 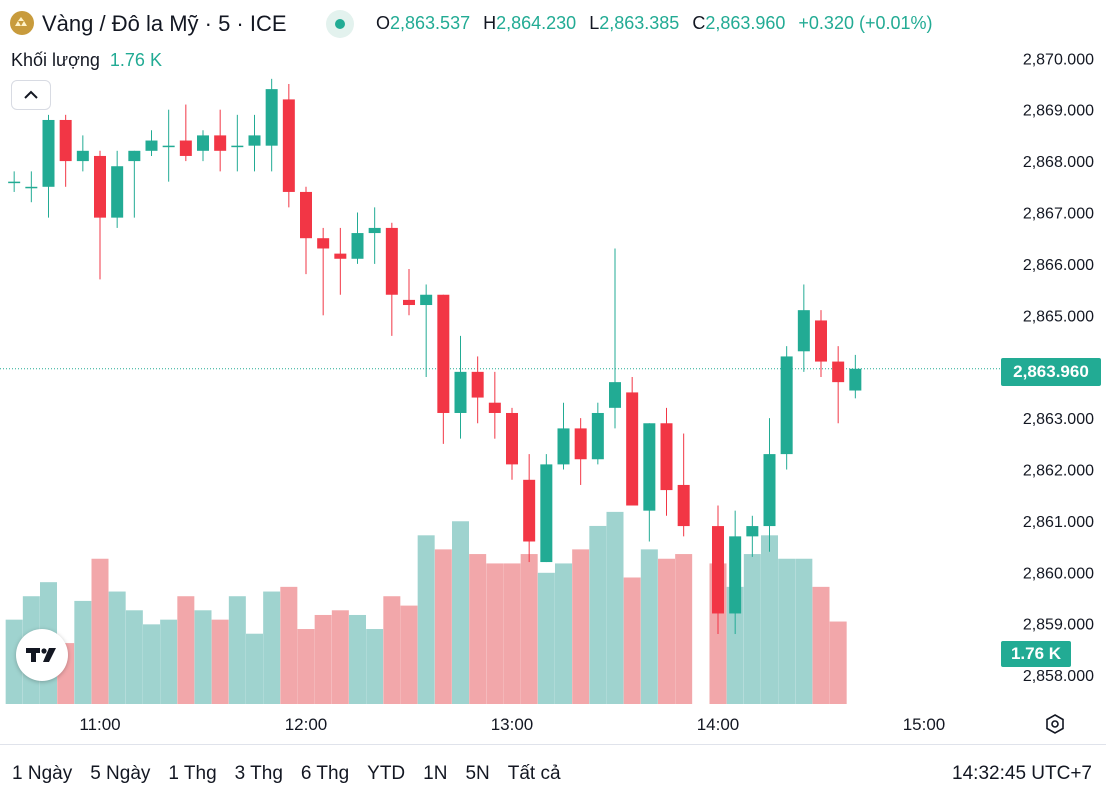 What do you see at coordinates (594, 23) in the screenshot?
I see `low-label: L` at bounding box center [594, 23].